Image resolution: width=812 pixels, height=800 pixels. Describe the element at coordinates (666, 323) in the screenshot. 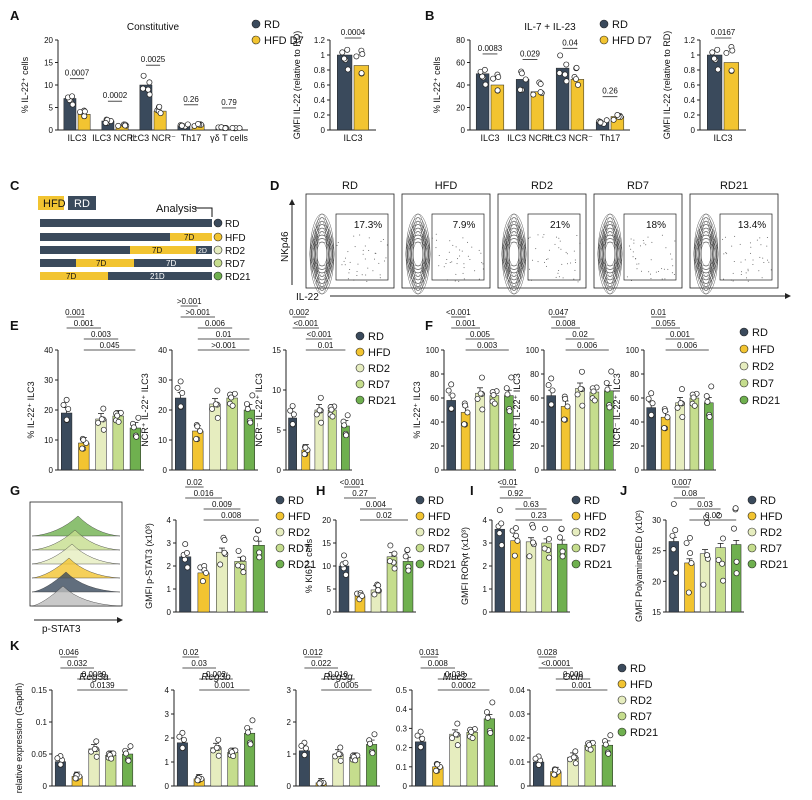

I see `p-value-label: 0.055` at that location.